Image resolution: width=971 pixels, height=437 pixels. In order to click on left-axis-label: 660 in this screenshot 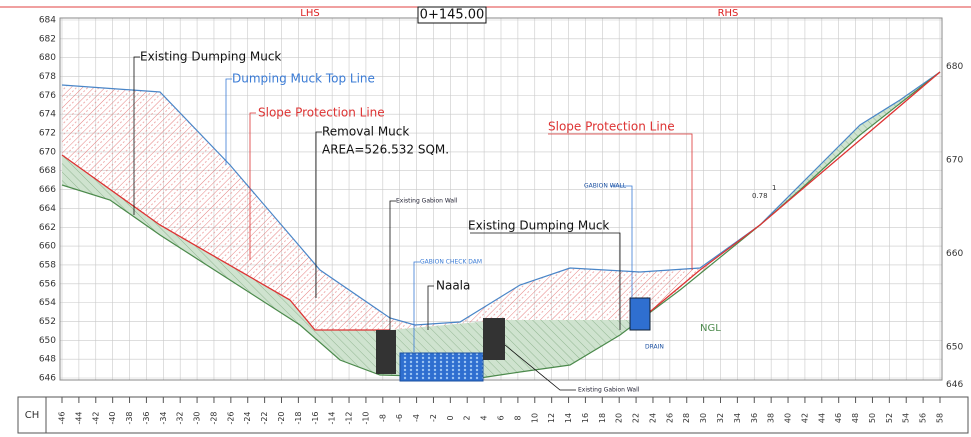, I will do `click(47, 247)`.